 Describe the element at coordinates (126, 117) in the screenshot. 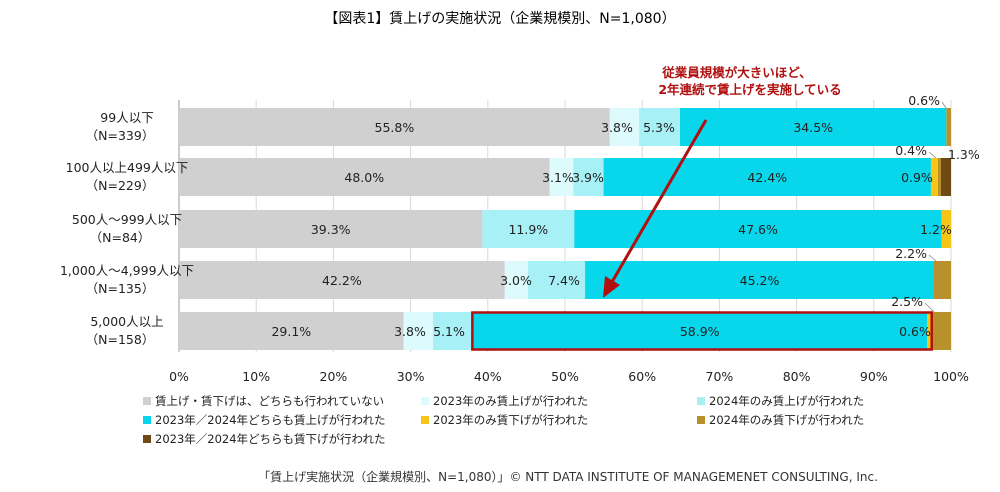

I see `category-label: 99人以下` at that location.